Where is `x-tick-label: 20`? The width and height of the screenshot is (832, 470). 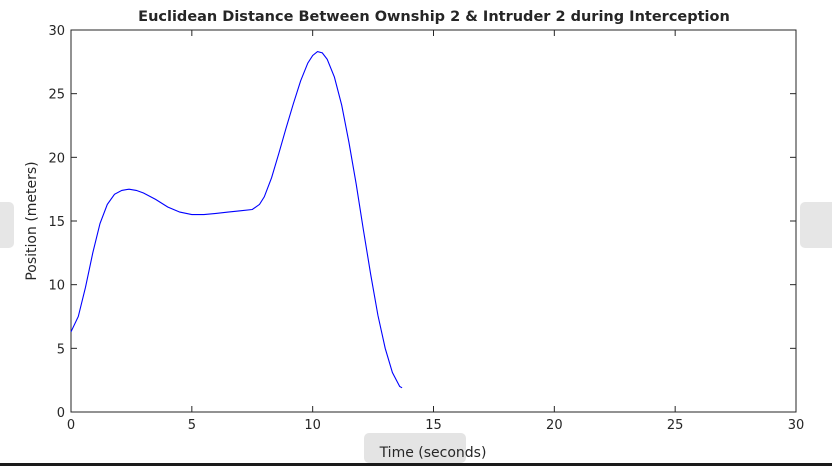
x-tick-label: 20 is located at coordinates (554, 425).